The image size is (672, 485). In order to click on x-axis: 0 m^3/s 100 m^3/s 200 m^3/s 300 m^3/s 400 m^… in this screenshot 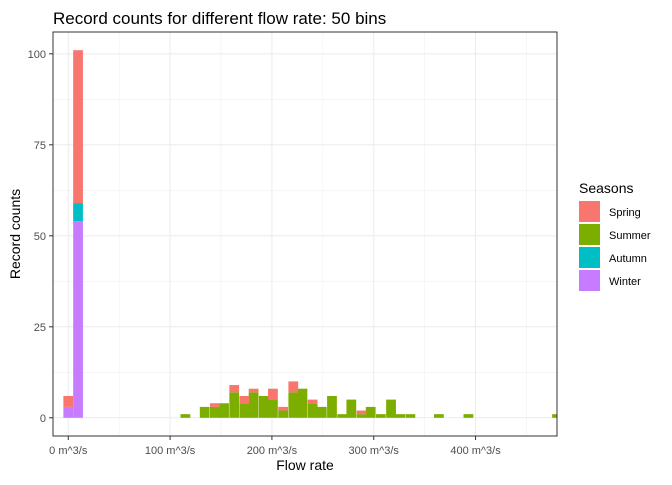, I will do `click(275, 446)`.